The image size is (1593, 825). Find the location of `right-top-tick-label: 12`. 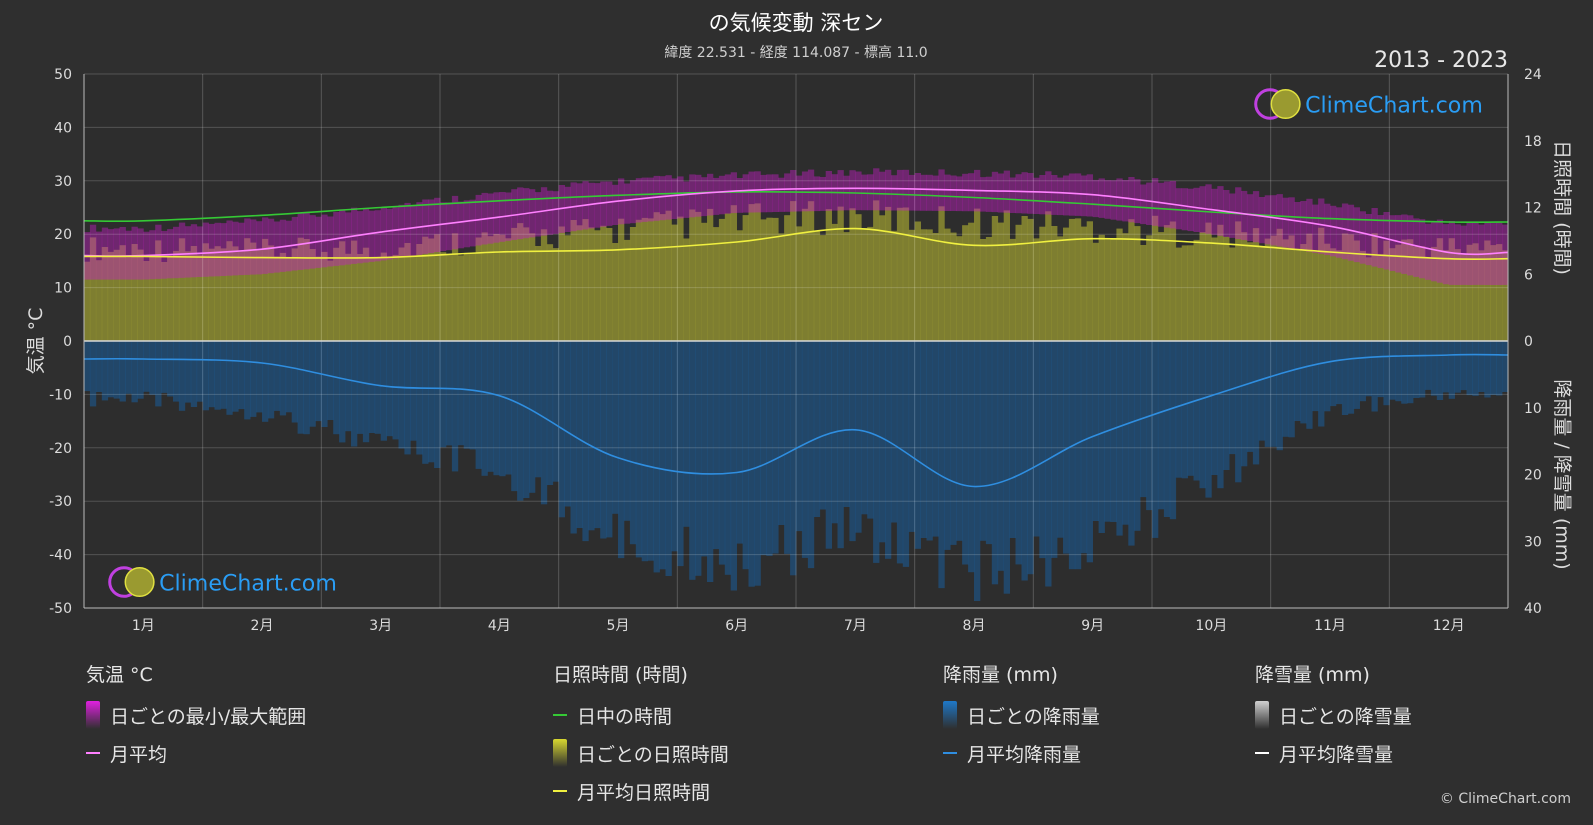

right-top-tick-label: 12 is located at coordinates (1533, 209).